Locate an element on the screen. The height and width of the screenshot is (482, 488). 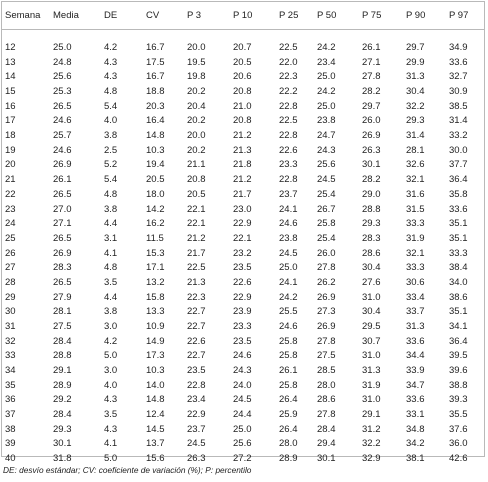
value-cell: 25.6 is located at coordinates (242, 444).